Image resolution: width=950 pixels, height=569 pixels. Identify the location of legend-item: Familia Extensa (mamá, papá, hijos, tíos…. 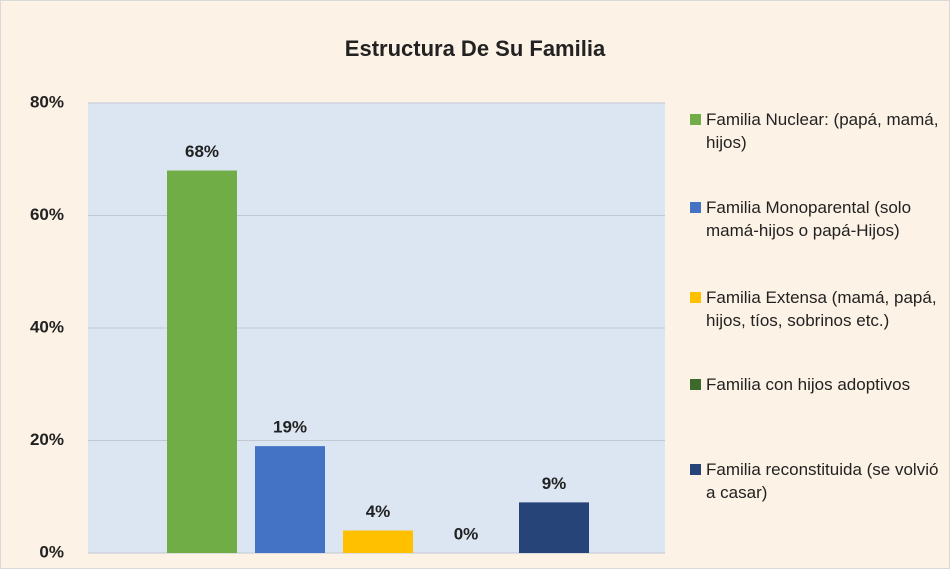
(818, 309).